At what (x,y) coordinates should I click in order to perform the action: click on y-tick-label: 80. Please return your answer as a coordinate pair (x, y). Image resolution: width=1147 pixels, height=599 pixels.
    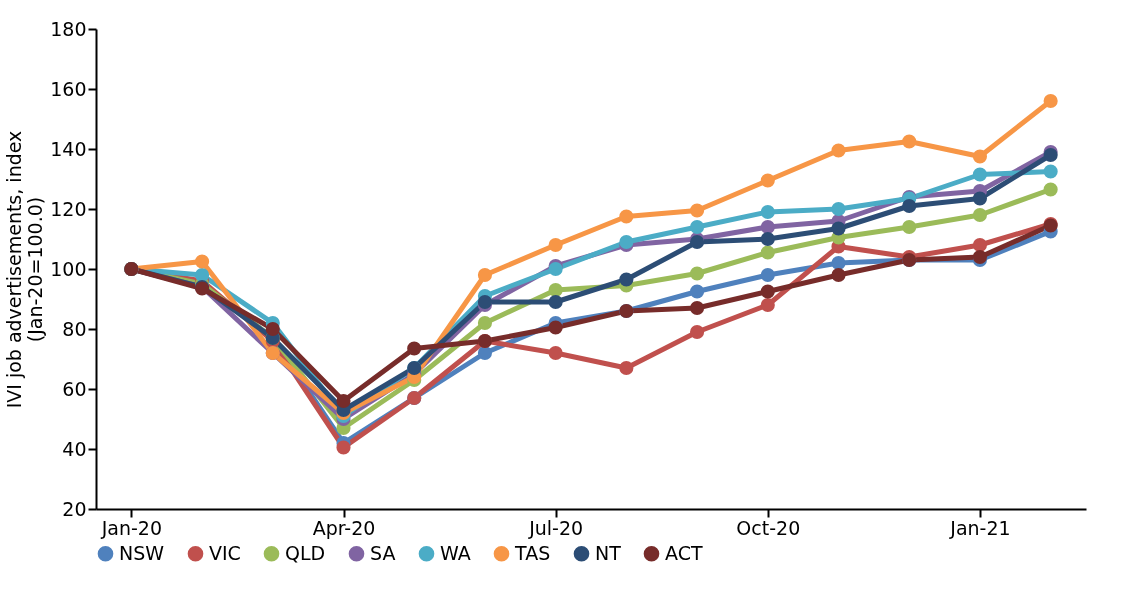
    Looking at the image, I should click on (74, 328).